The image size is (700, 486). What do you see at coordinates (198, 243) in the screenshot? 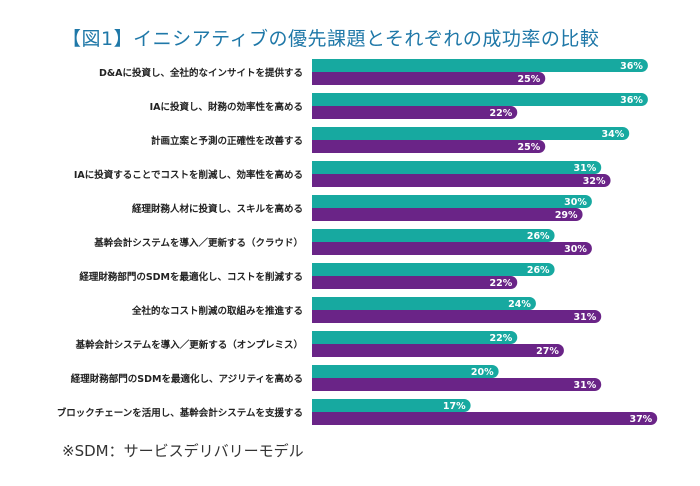
I see `category-label: 基幹会計システムを導入／更新する（クラウド）` at bounding box center [198, 243].